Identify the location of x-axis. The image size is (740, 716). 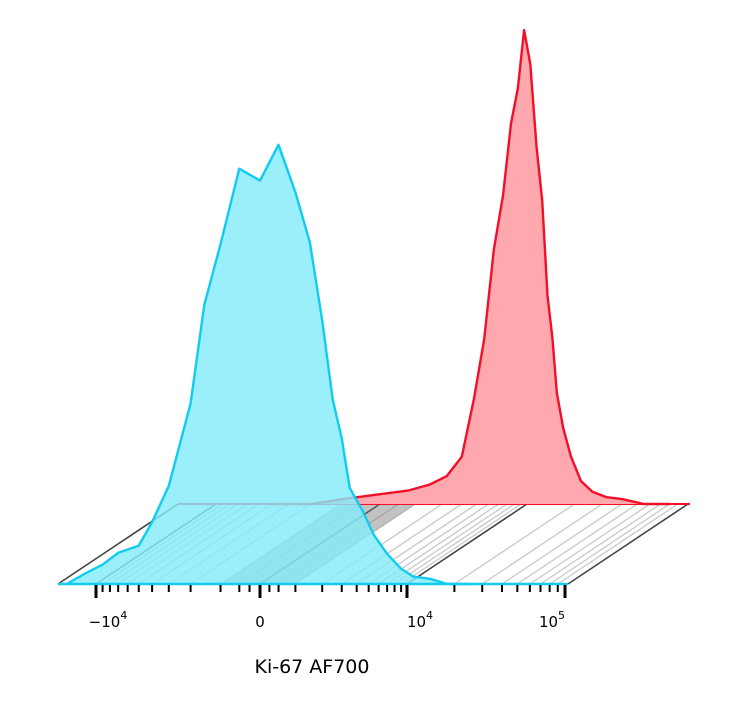
(330, 591).